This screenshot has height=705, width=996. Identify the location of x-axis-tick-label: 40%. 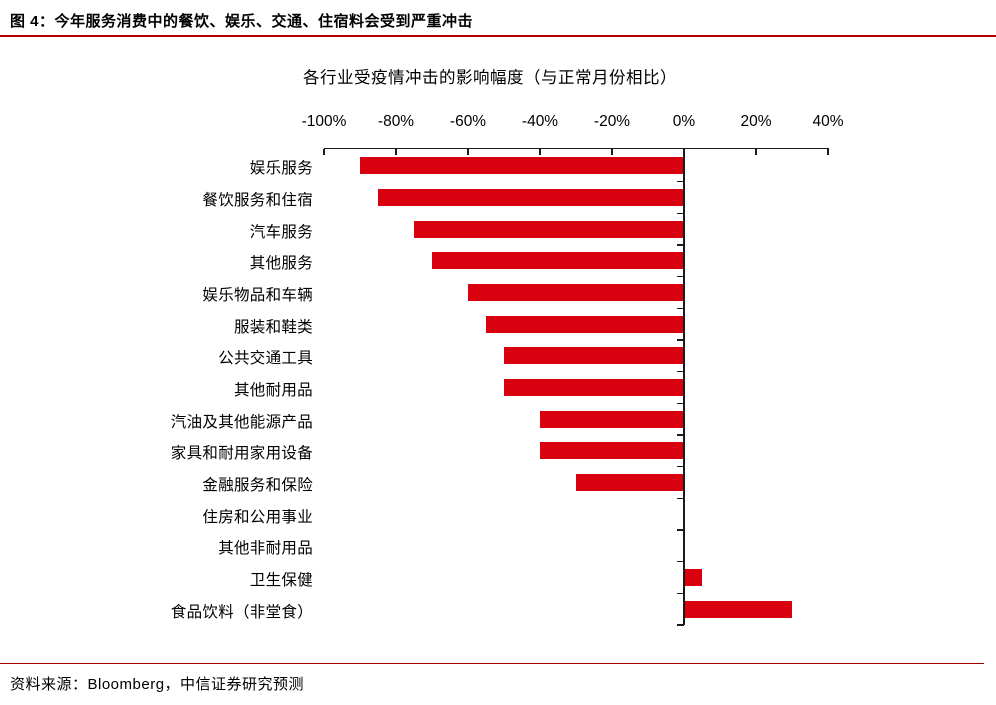
(828, 121).